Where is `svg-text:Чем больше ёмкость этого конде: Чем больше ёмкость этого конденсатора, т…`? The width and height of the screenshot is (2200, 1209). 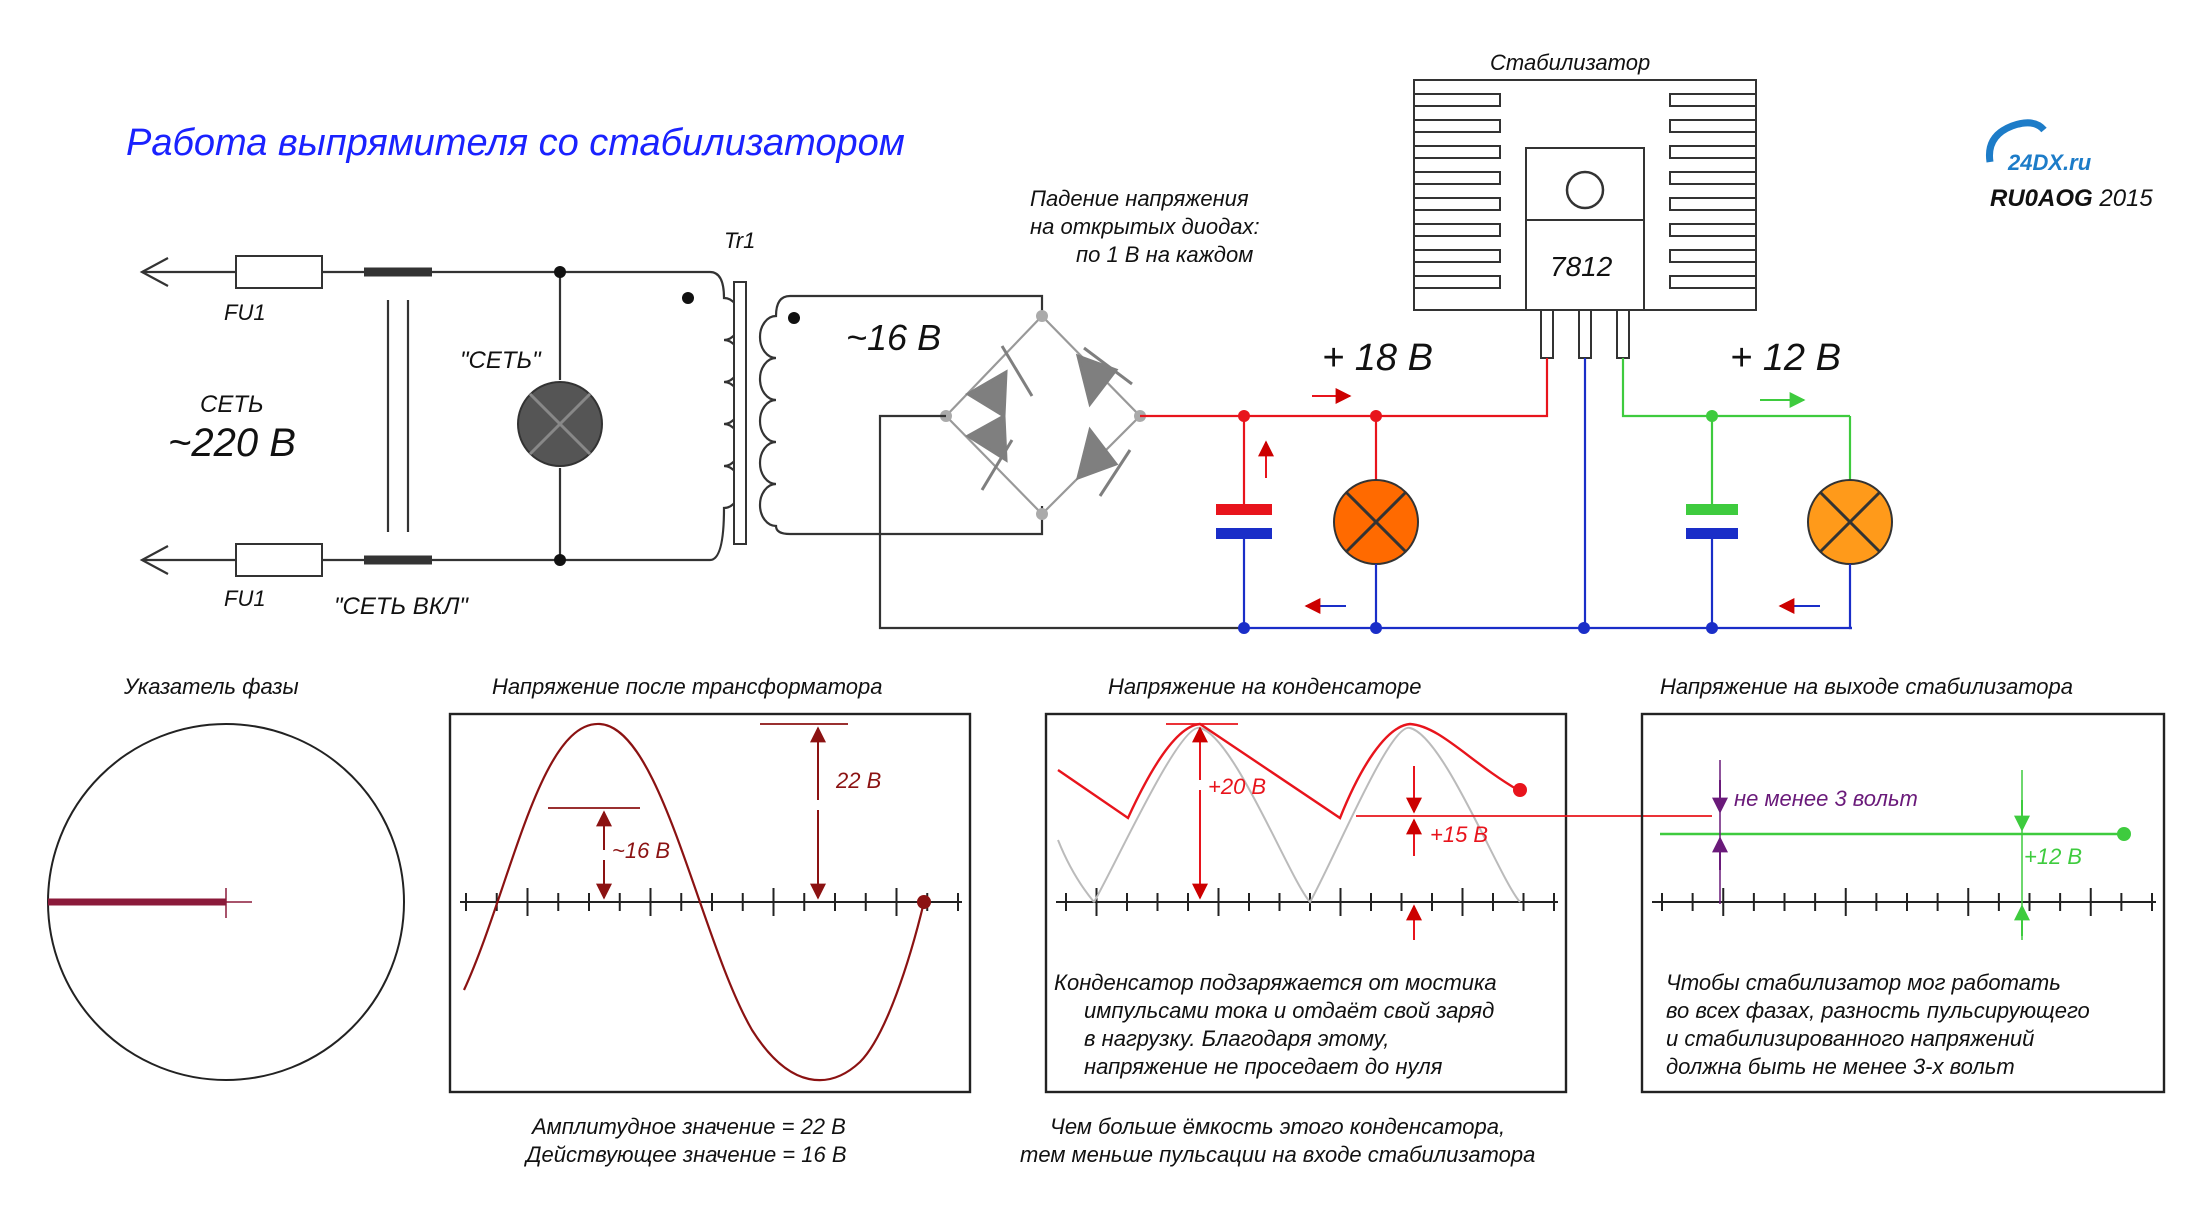 svg-text:Чем больше ёмкость этого конде: Чем больше ёмкость этого конденсатора, т… is located at coordinates (1277, 1140).